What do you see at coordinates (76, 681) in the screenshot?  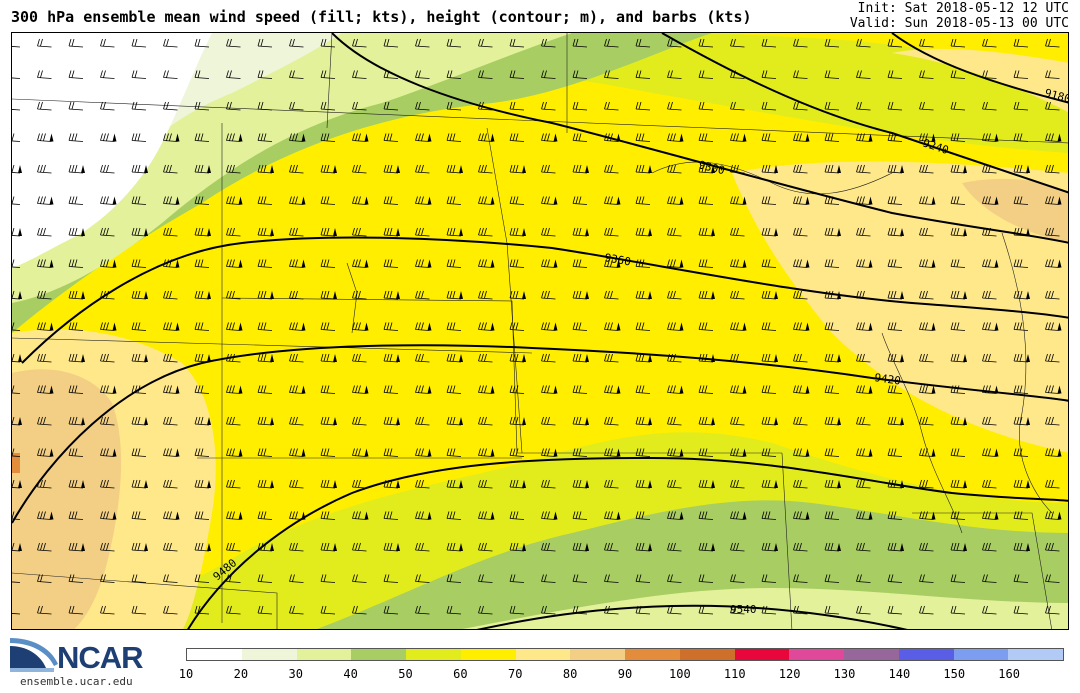 I see `ncar-url: ensemble.ucar.edu` at bounding box center [76, 681].